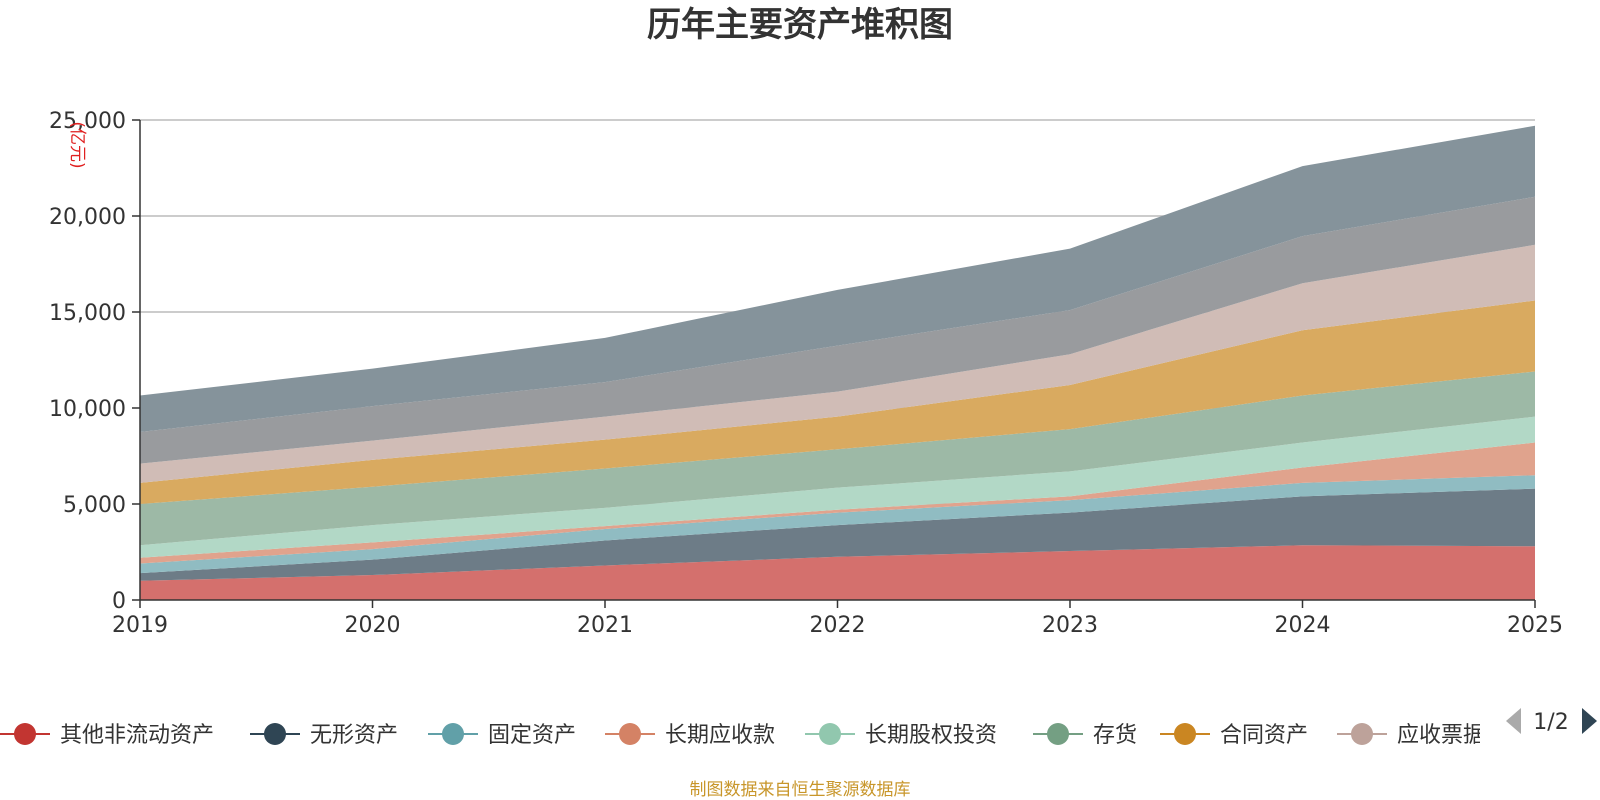  I want to click on legend-item: 存货, so click(1085, 735).